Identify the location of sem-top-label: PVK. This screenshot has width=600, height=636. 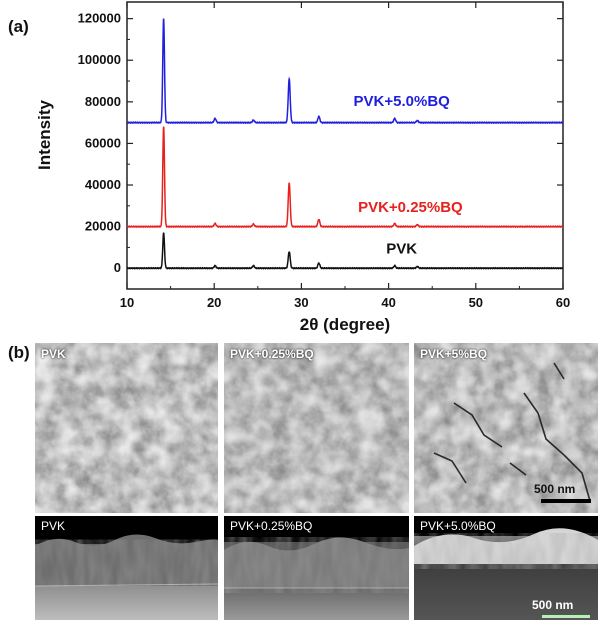
(53, 354).